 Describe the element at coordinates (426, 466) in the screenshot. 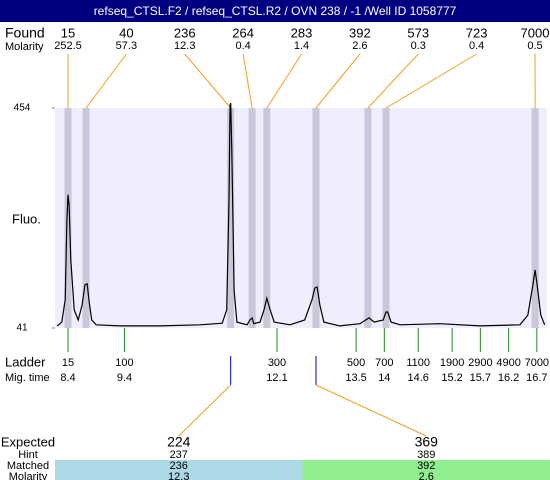

I see `matched-value: 392` at that location.